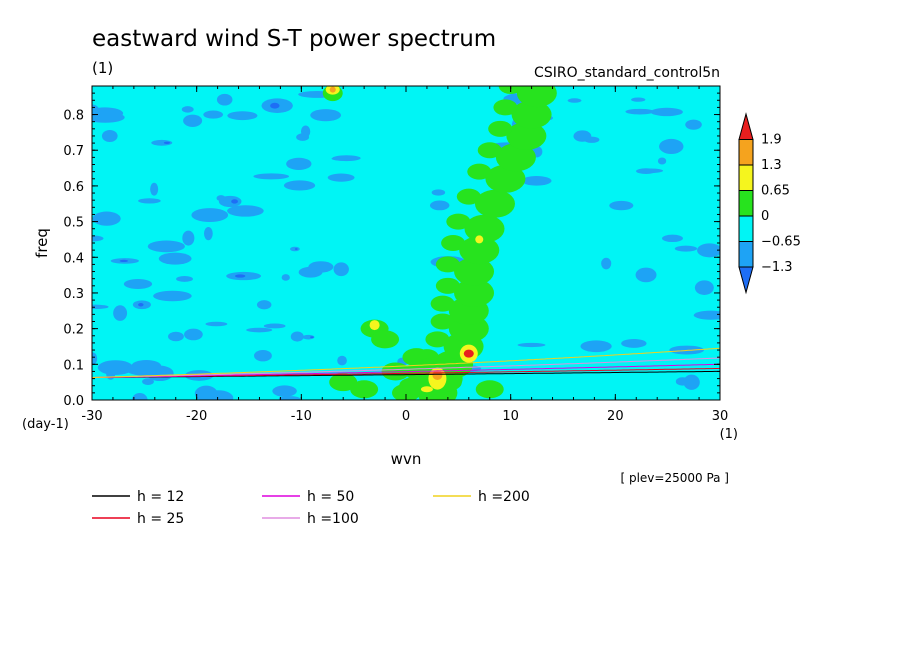 The image size is (904, 654). Describe the element at coordinates (73, 223) in the screenshot. I see `y-tick-label: 0.5` at that location.